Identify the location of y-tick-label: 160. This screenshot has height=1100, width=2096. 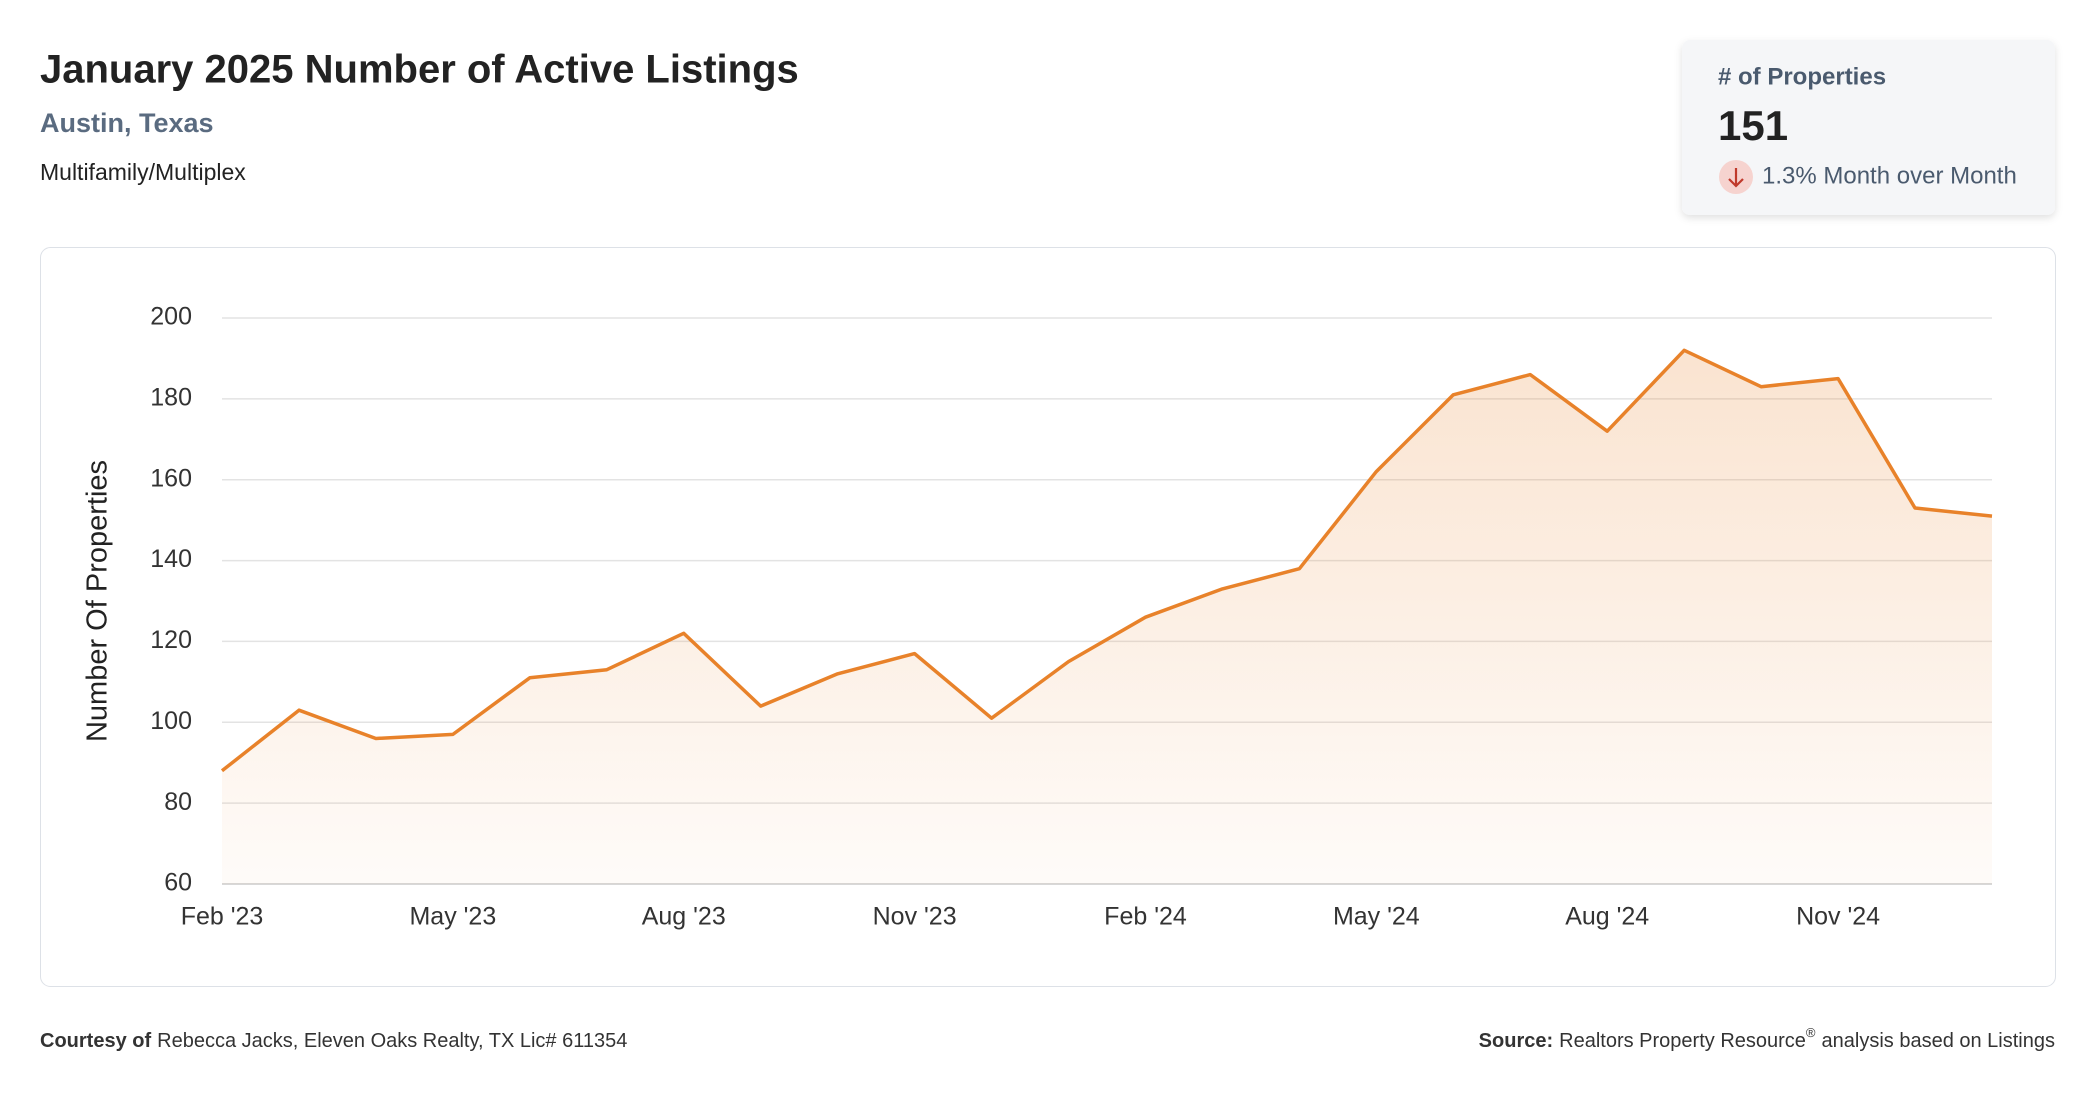
(171, 478).